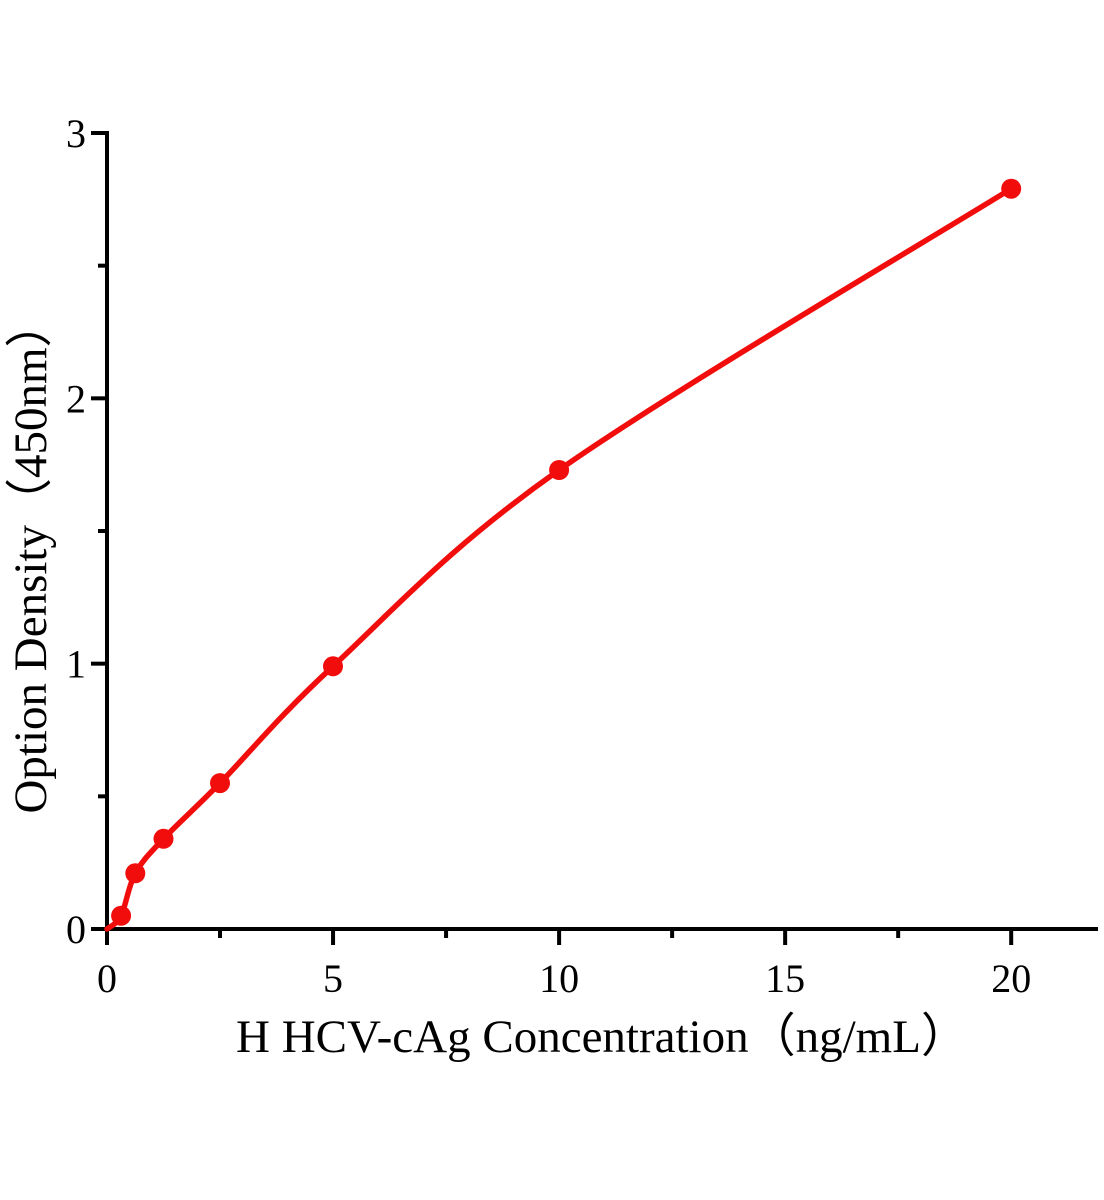 Image resolution: width=1104 pixels, height=1200 pixels. Describe the element at coordinates (785, 978) in the screenshot. I see `x-tick-label: 15` at that location.